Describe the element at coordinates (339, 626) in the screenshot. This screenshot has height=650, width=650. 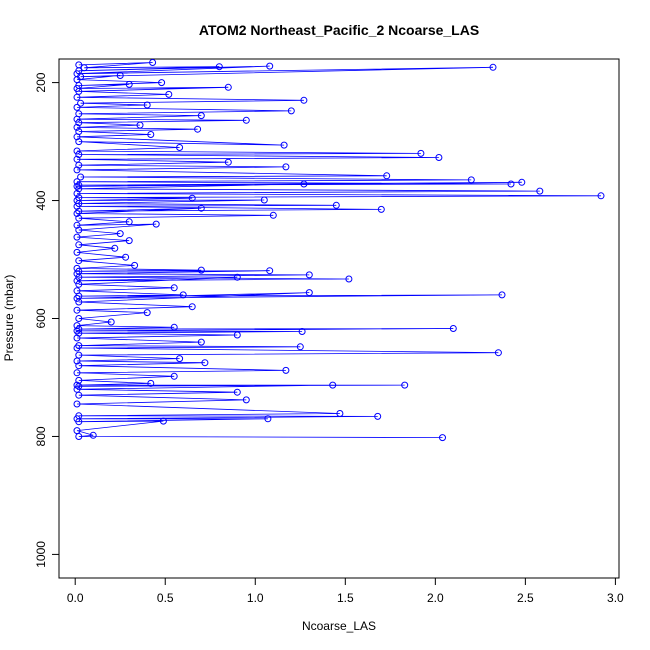
I see `x-axis-label: Ncoarse_LAS` at that location.